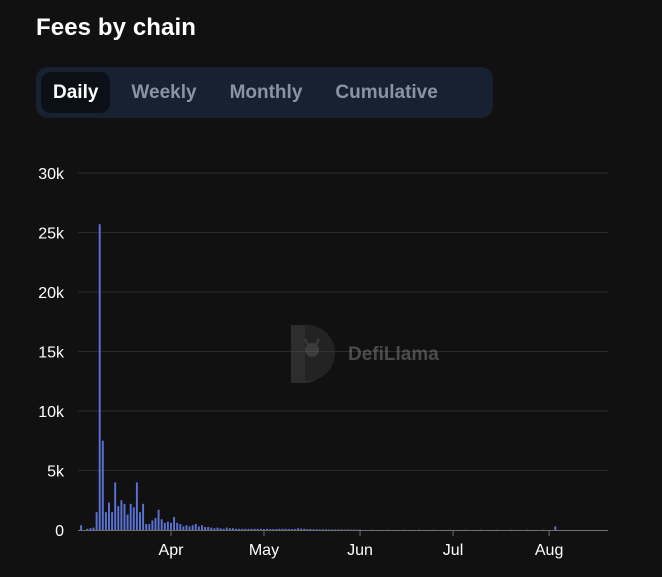  What do you see at coordinates (56, 472) in the screenshot?
I see `y-tick-label: 5k` at bounding box center [56, 472].